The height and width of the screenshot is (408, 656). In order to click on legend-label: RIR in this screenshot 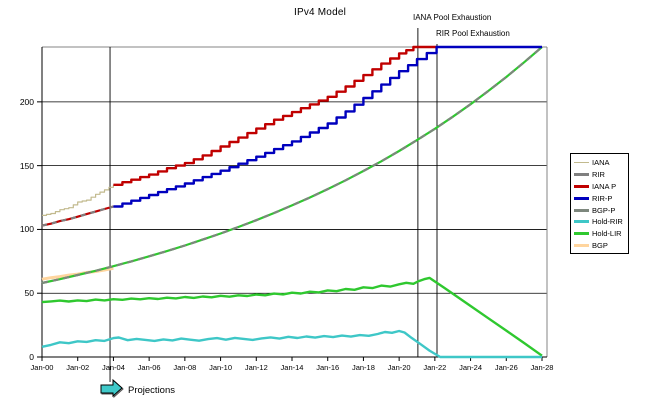, I will do `click(598, 175)`.